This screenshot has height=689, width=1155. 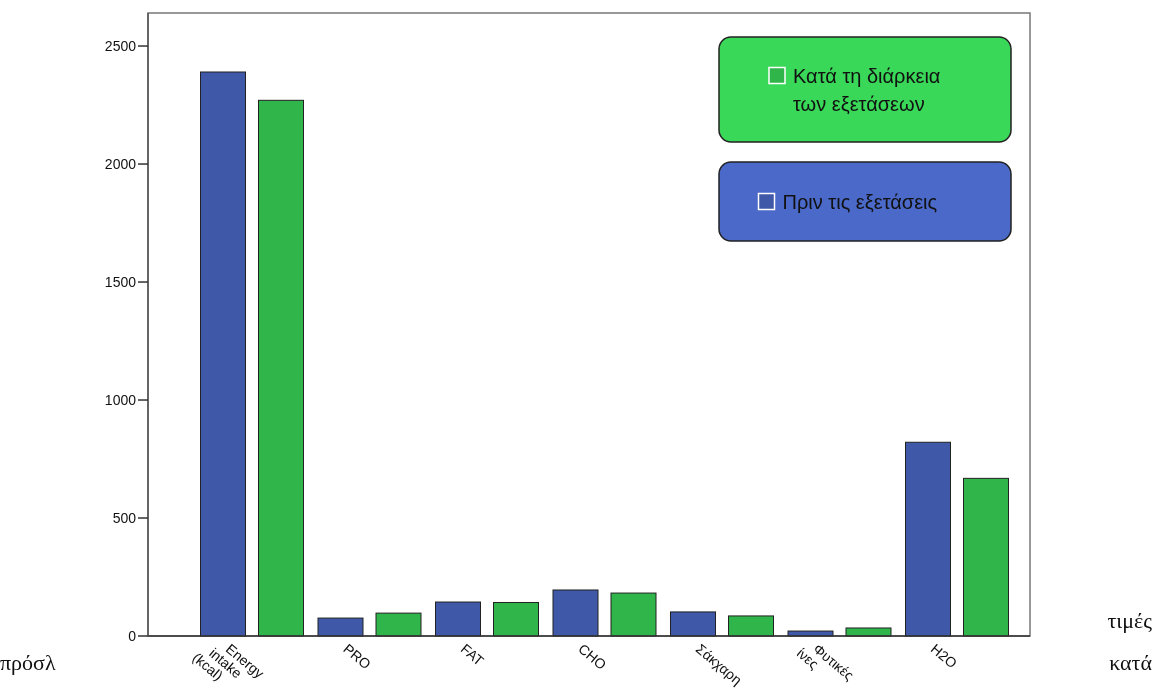 I want to click on legend-label: Πριν τις εξετάσεις, so click(x=860, y=201).